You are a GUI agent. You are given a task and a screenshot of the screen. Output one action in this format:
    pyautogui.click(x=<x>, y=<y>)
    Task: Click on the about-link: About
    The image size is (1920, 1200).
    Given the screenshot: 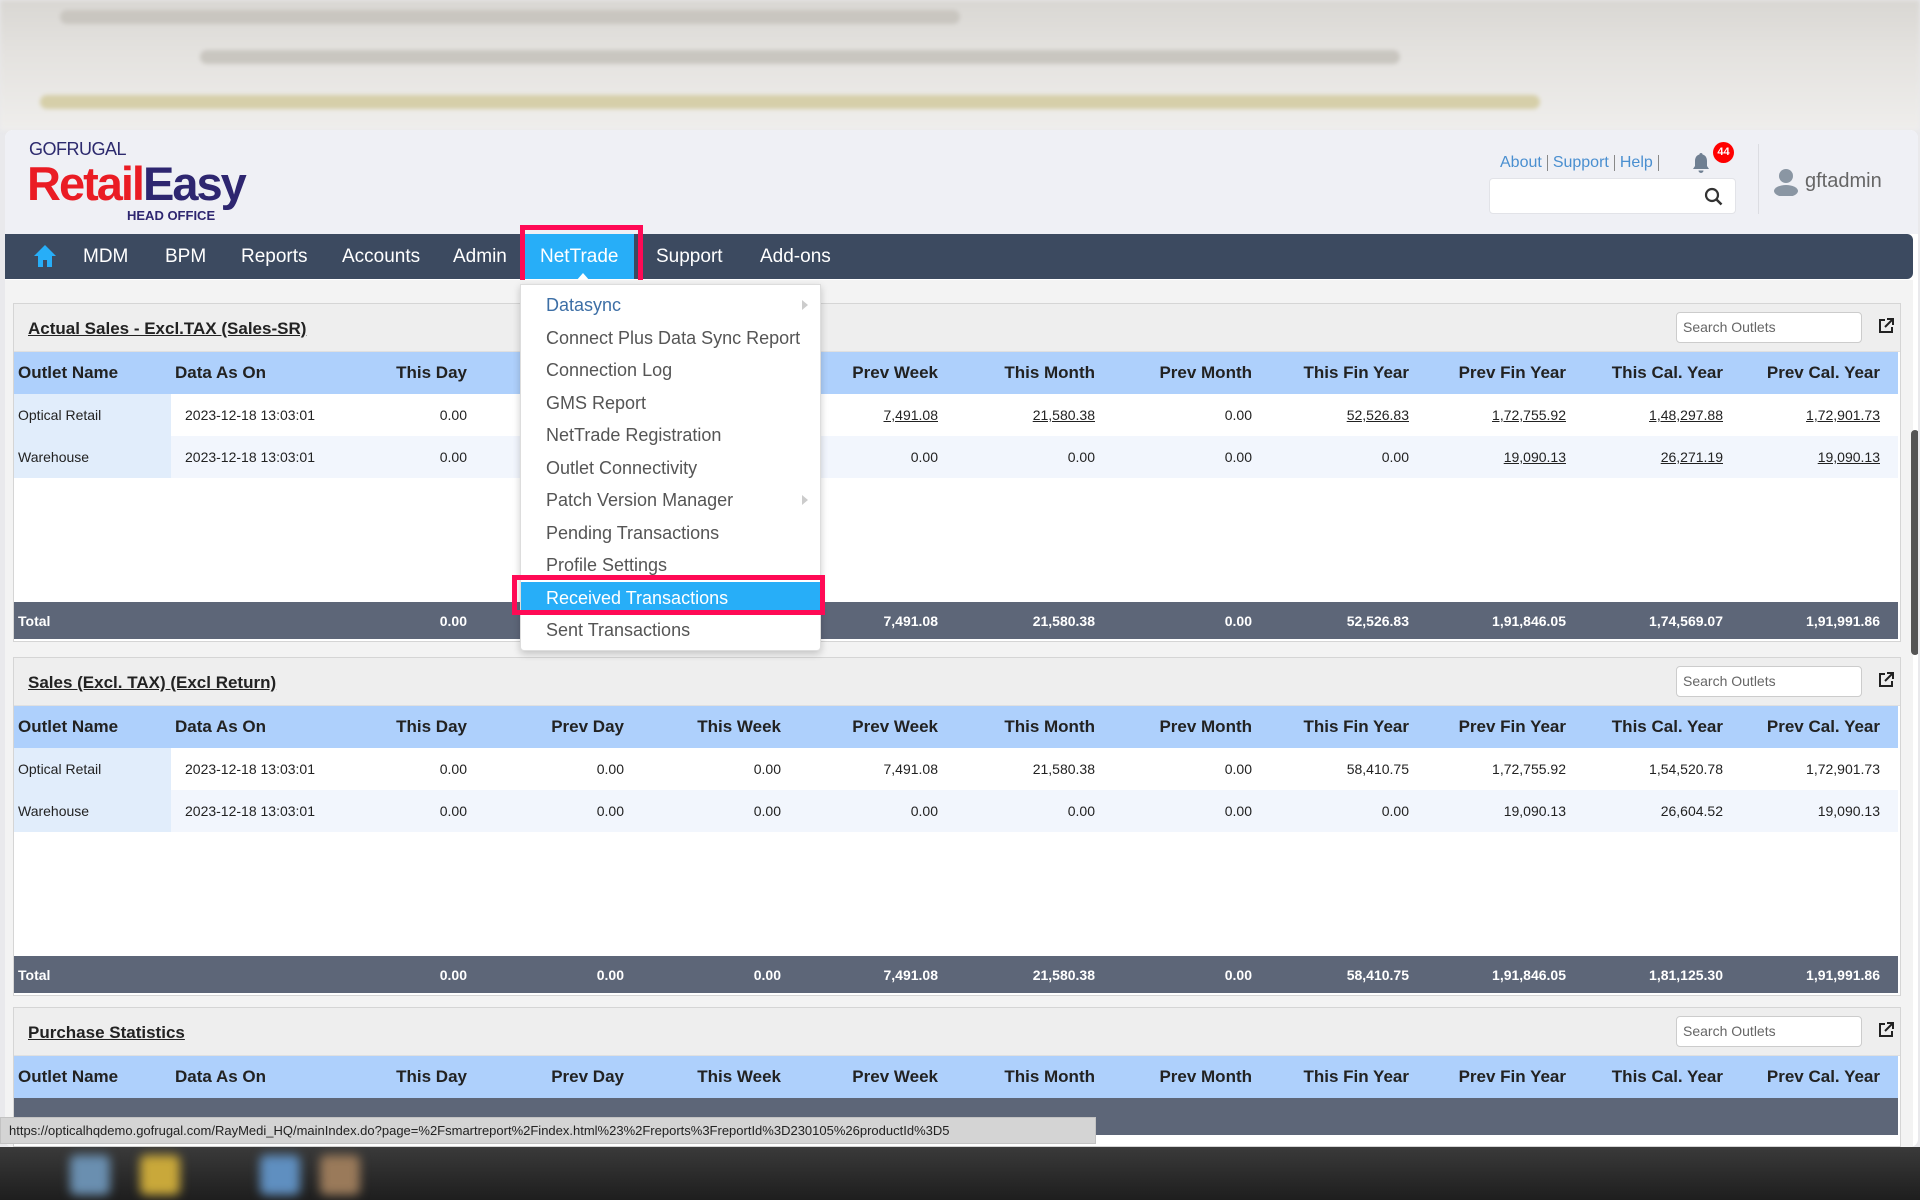 What is the action you would take?
    pyautogui.click(x=1521, y=162)
    